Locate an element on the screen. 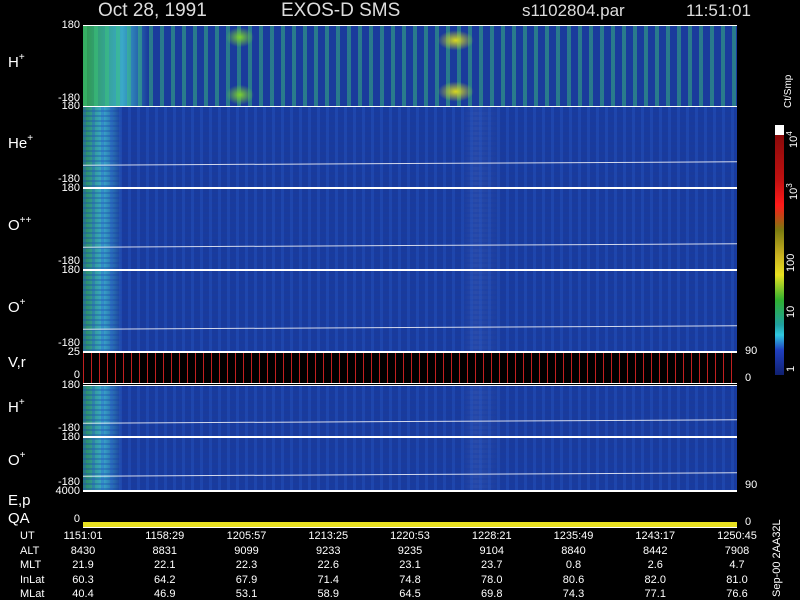 The height and width of the screenshot is (600, 800). row-value: 74.8 is located at coordinates (410, 579).